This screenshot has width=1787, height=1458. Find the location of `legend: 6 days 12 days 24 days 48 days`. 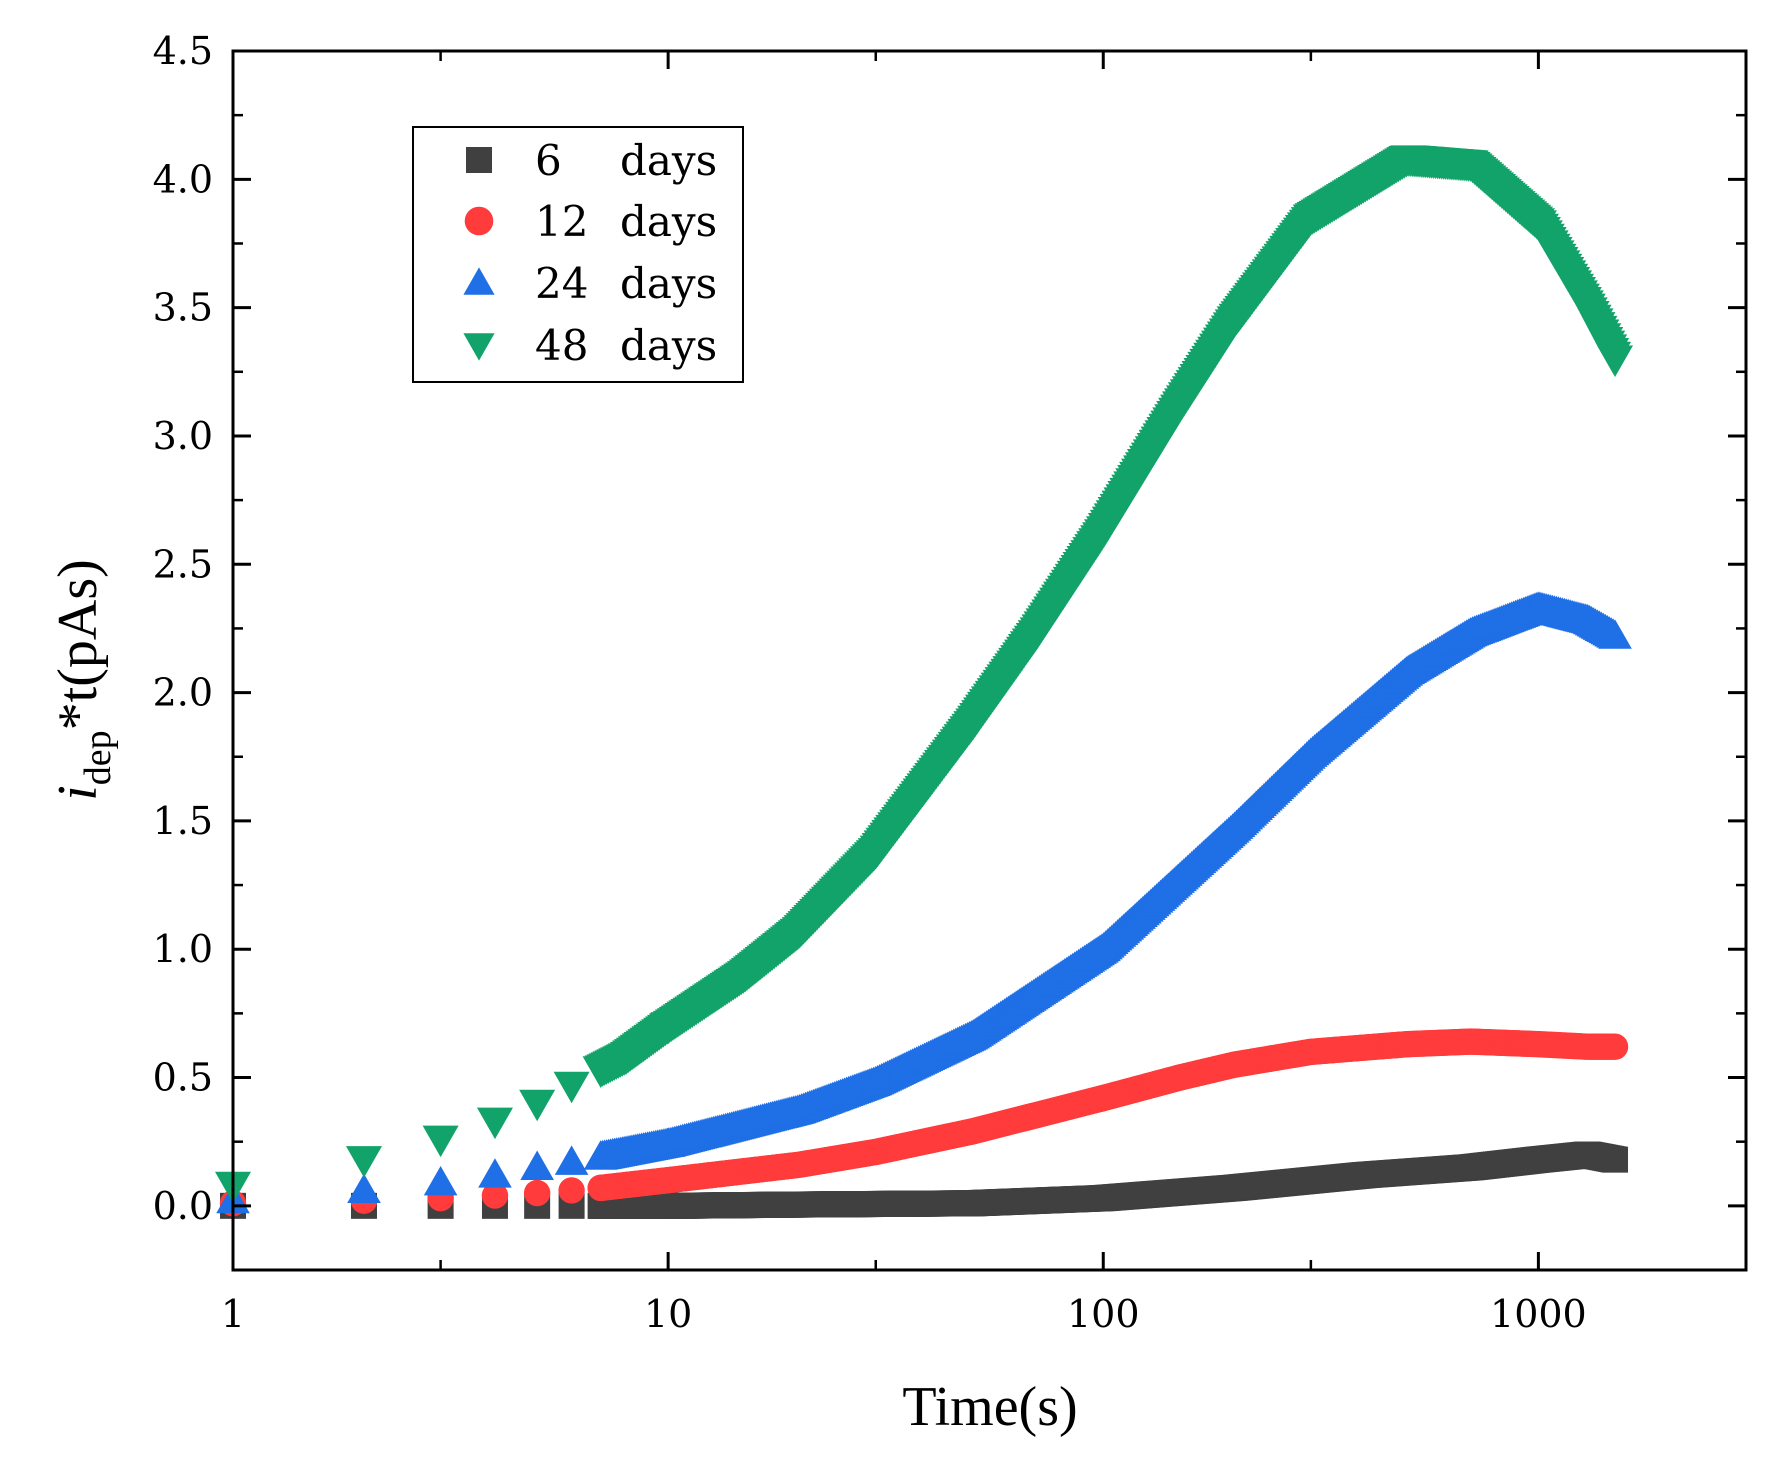

legend: 6 days 12 days 24 days 48 days is located at coordinates (578, 254).